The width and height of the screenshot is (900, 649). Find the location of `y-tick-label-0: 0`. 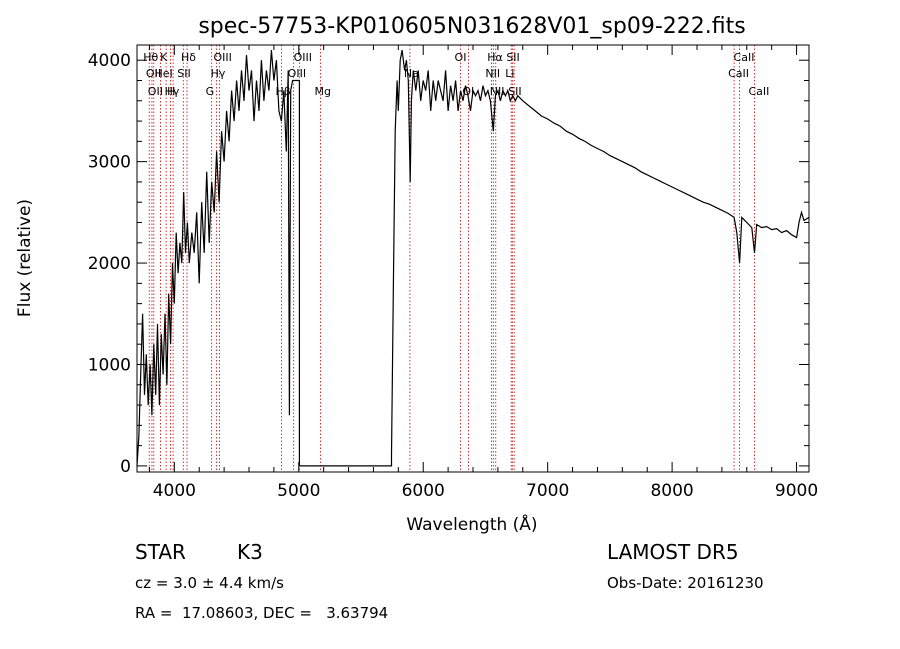

y-tick-label-0: 0 is located at coordinates (125, 467).